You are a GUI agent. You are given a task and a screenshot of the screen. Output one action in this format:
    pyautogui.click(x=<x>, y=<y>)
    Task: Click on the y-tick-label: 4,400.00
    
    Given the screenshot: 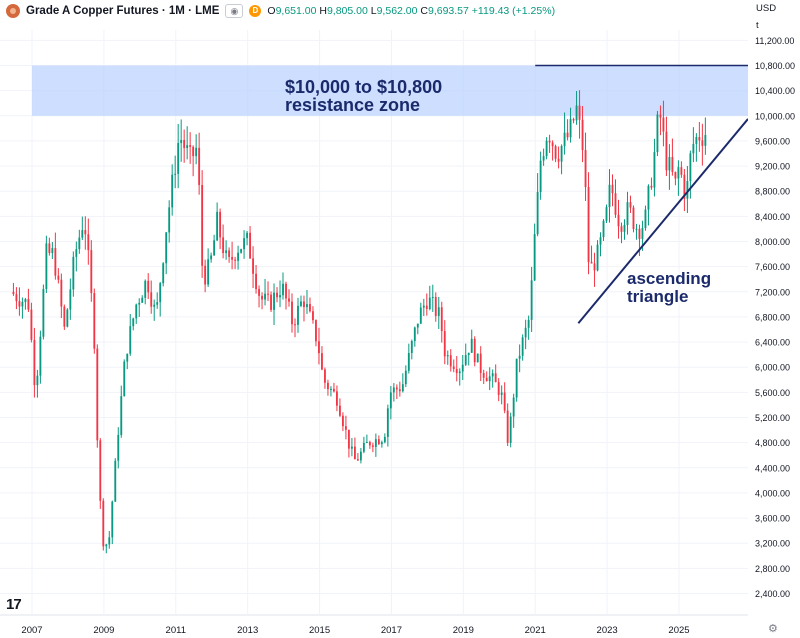 What is the action you would take?
    pyautogui.click(x=772, y=468)
    